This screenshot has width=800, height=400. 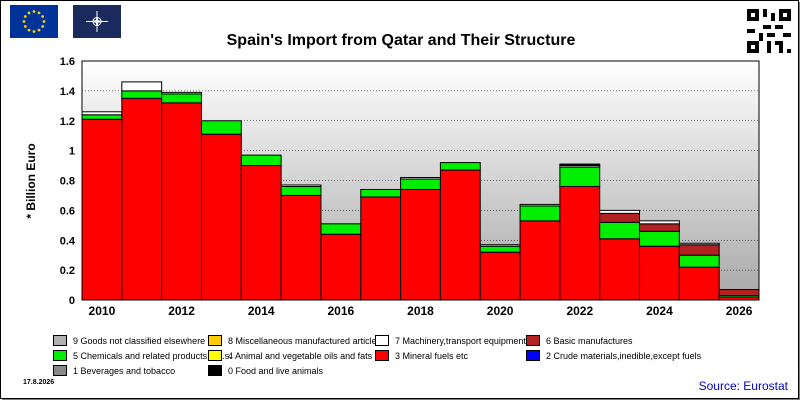 What do you see at coordinates (72, 152) in the screenshot?
I see `y-tick-label: 1` at bounding box center [72, 152].